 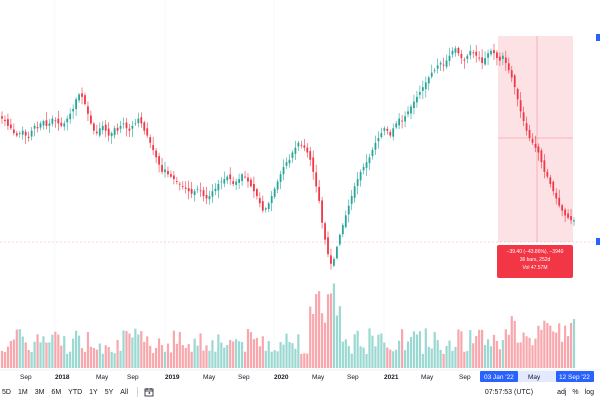 I want to click on time-axis-selection-end, so click(x=575, y=376).